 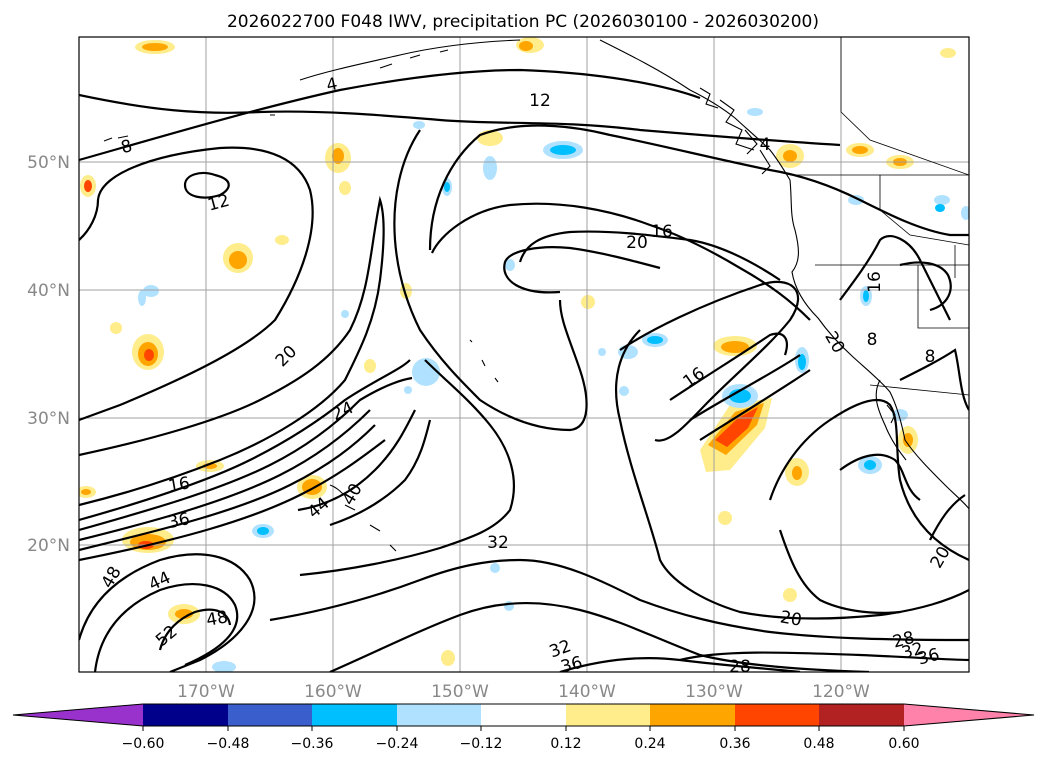 What do you see at coordinates (217, 618) in the screenshot?
I see `contour-label: 48` at bounding box center [217, 618].